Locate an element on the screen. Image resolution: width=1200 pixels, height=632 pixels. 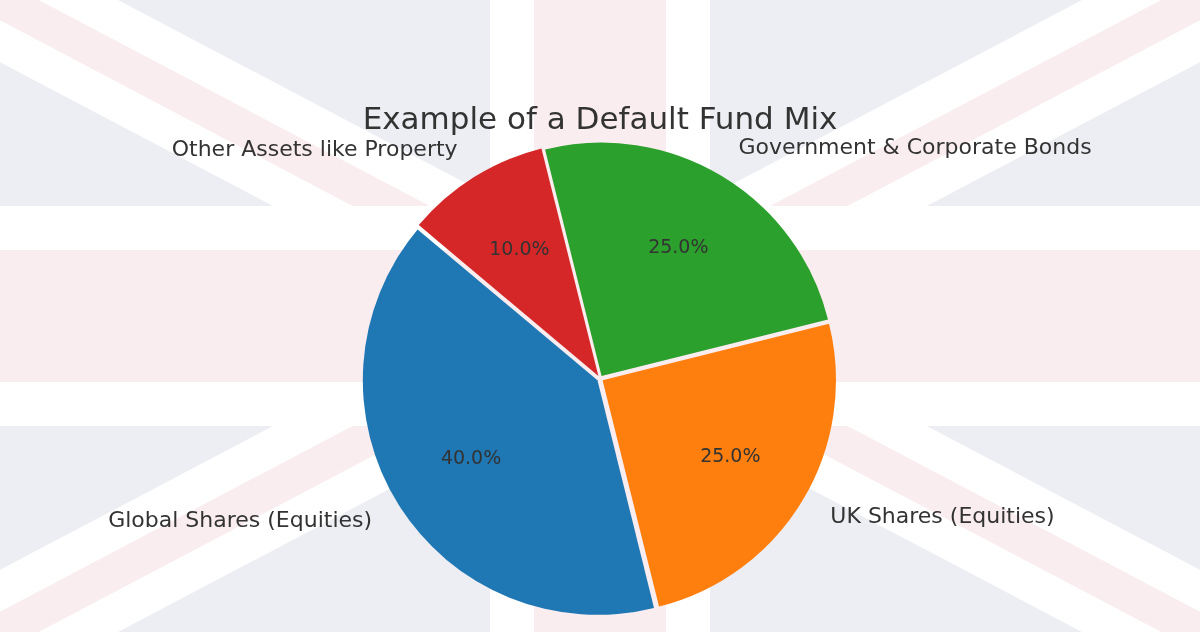
chart-title: Example of a Default Fund Mix is located at coordinates (600, 117).